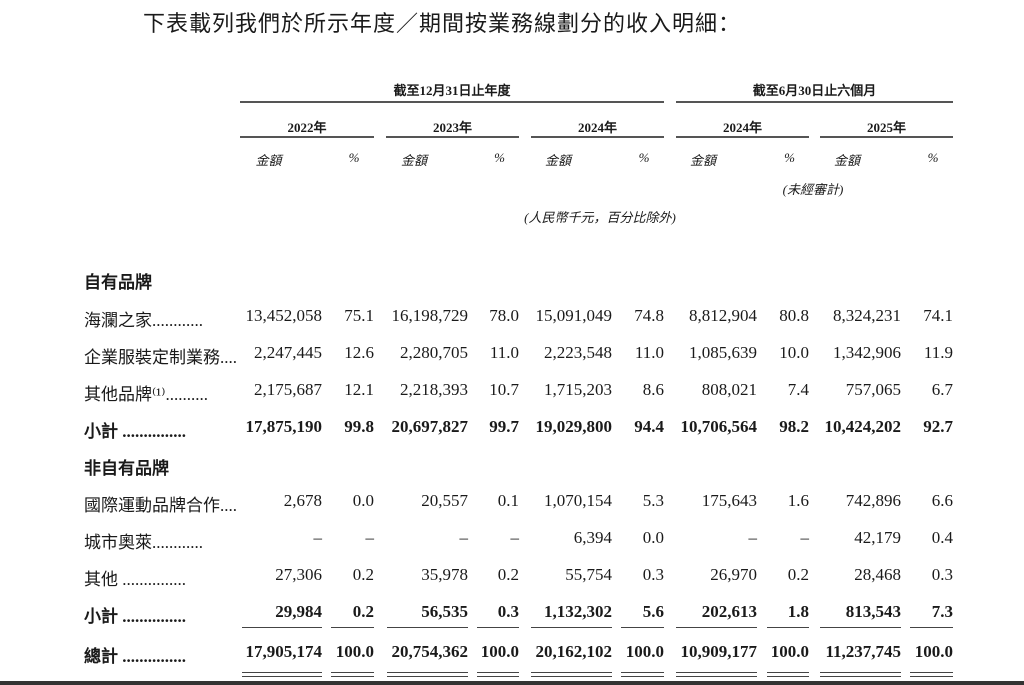 Image resolution: width=1024 pixels, height=685 pixels. Describe the element at coordinates (359, 389) in the screenshot. I see `percent-cell: 12.1` at that location.